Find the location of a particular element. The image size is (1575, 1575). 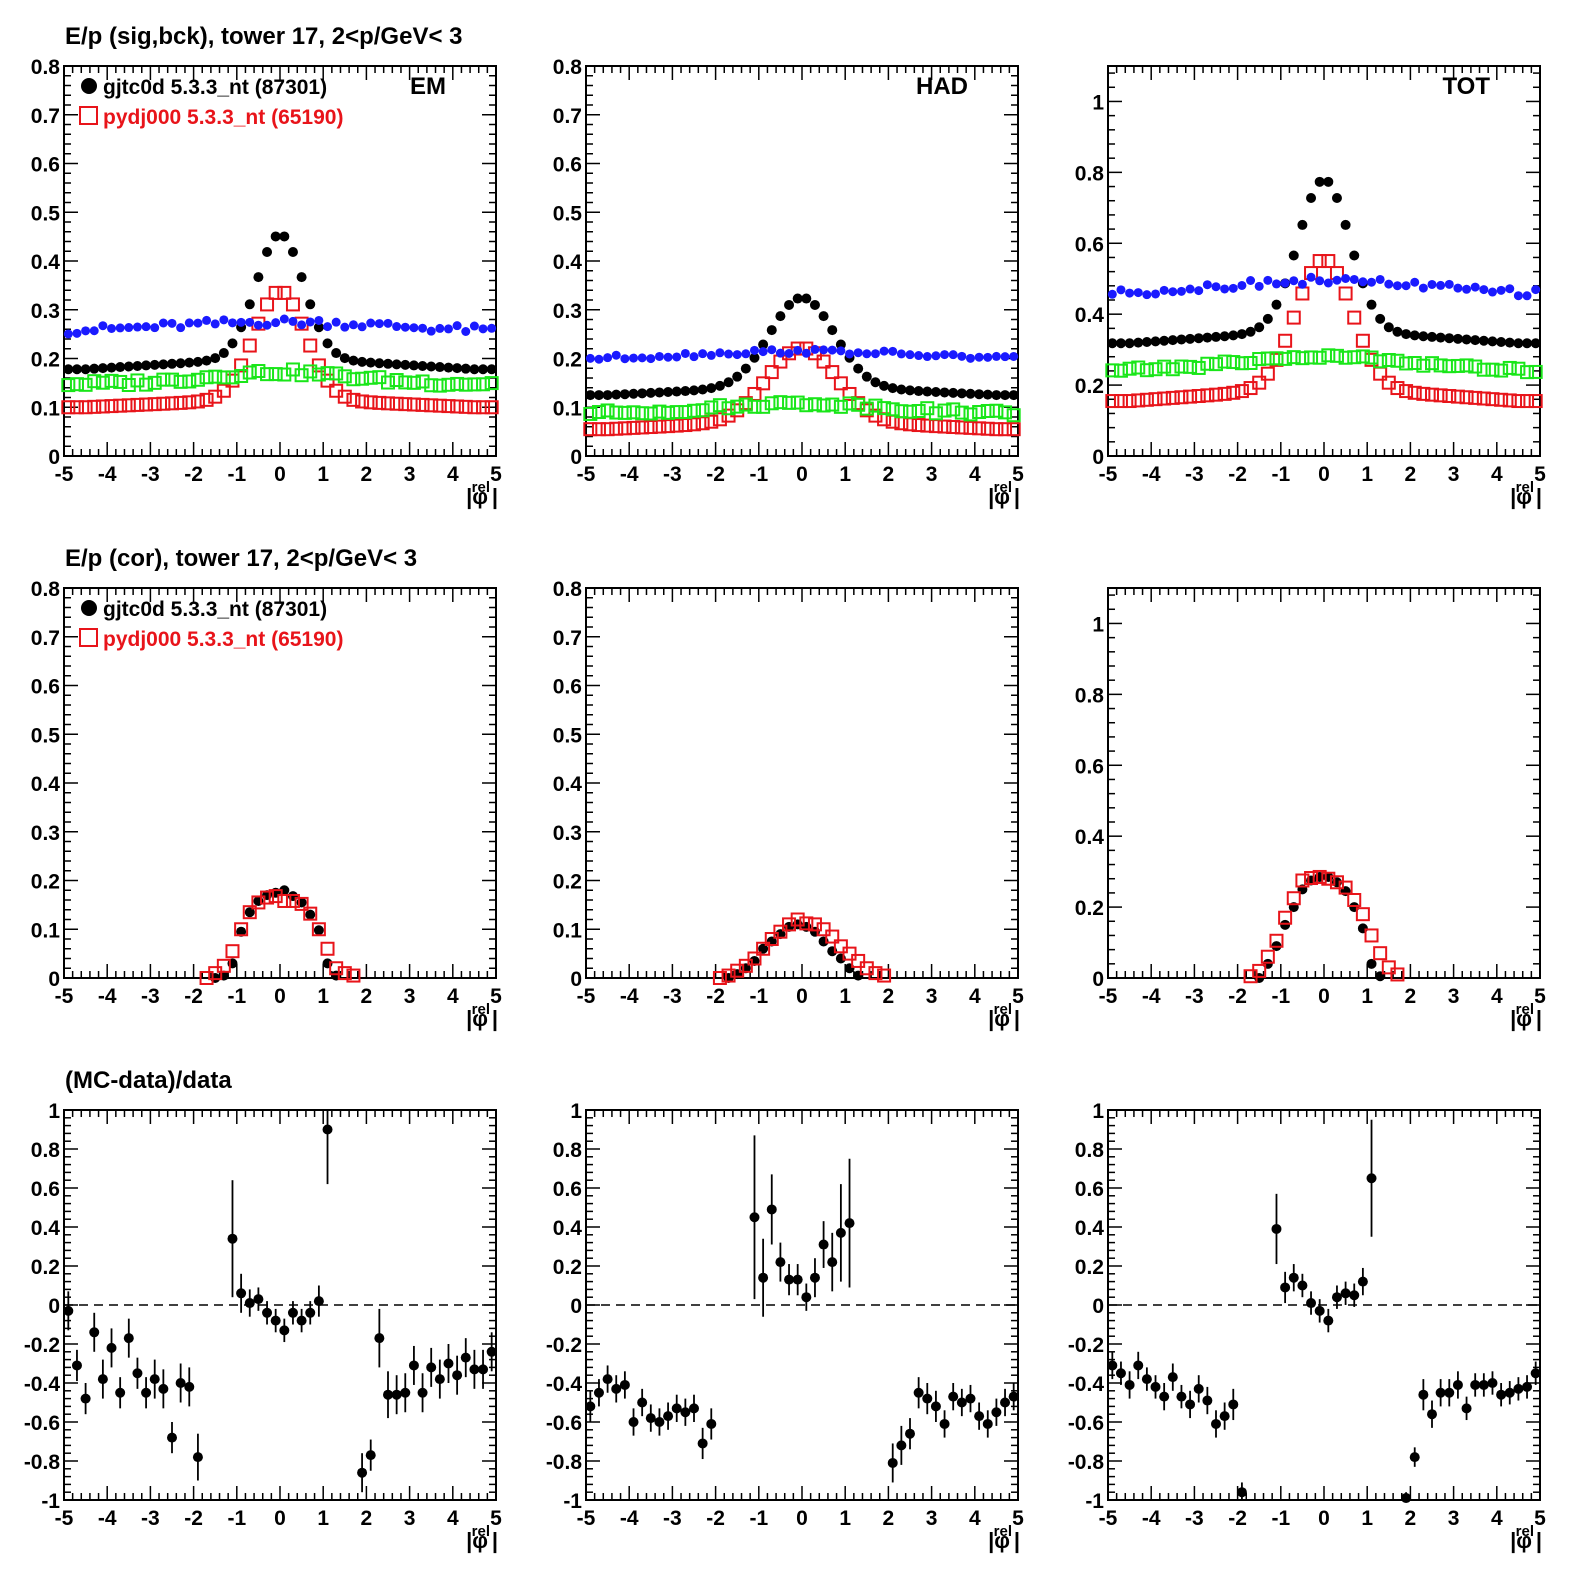

y-tick-label: 0.4 is located at coordinates (1090, 837).